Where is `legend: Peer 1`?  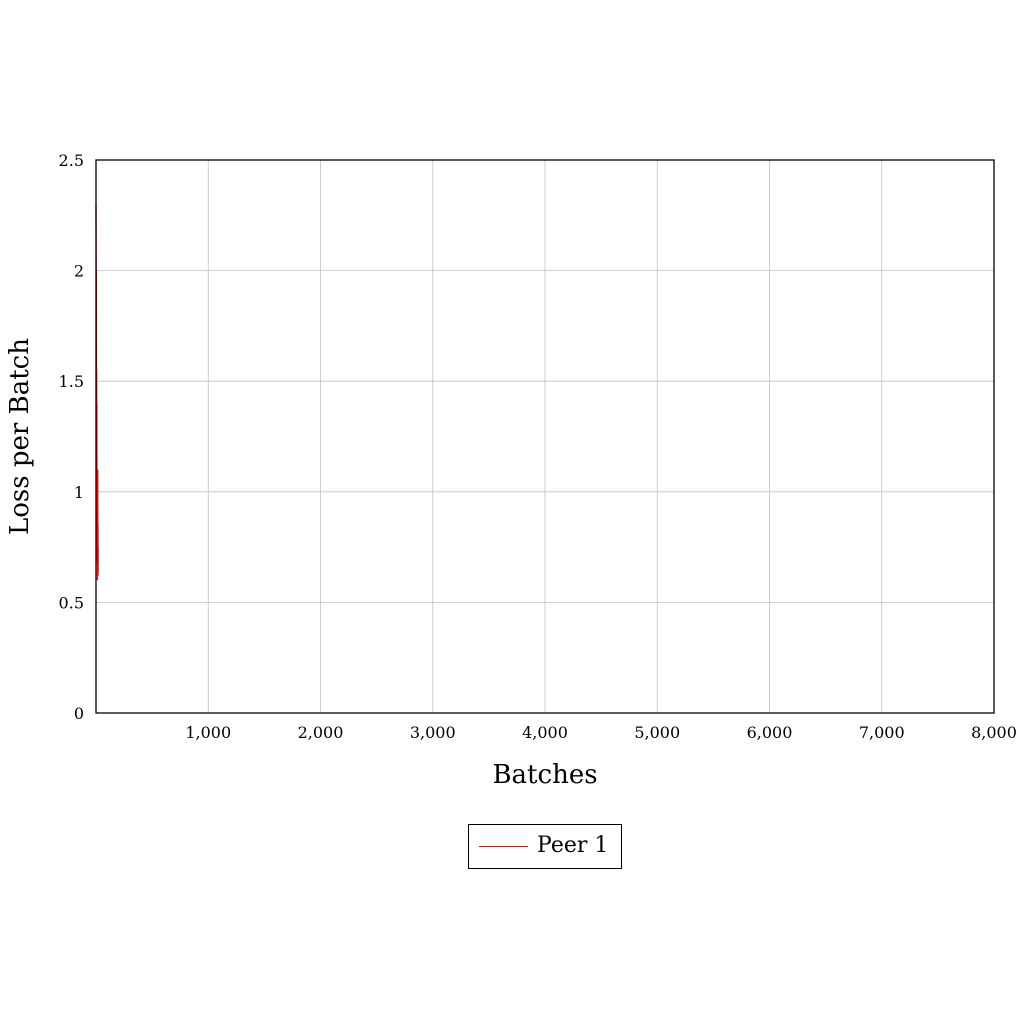
legend: Peer 1 is located at coordinates (545, 846).